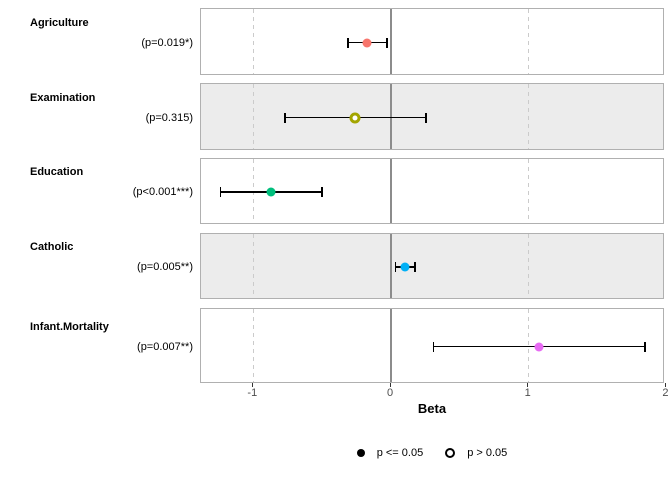 This screenshot has height=480, width=672. What do you see at coordinates (98, 41) in the screenshot?
I see `row-label: Agriculture (p=0.019*)` at bounding box center [98, 41].